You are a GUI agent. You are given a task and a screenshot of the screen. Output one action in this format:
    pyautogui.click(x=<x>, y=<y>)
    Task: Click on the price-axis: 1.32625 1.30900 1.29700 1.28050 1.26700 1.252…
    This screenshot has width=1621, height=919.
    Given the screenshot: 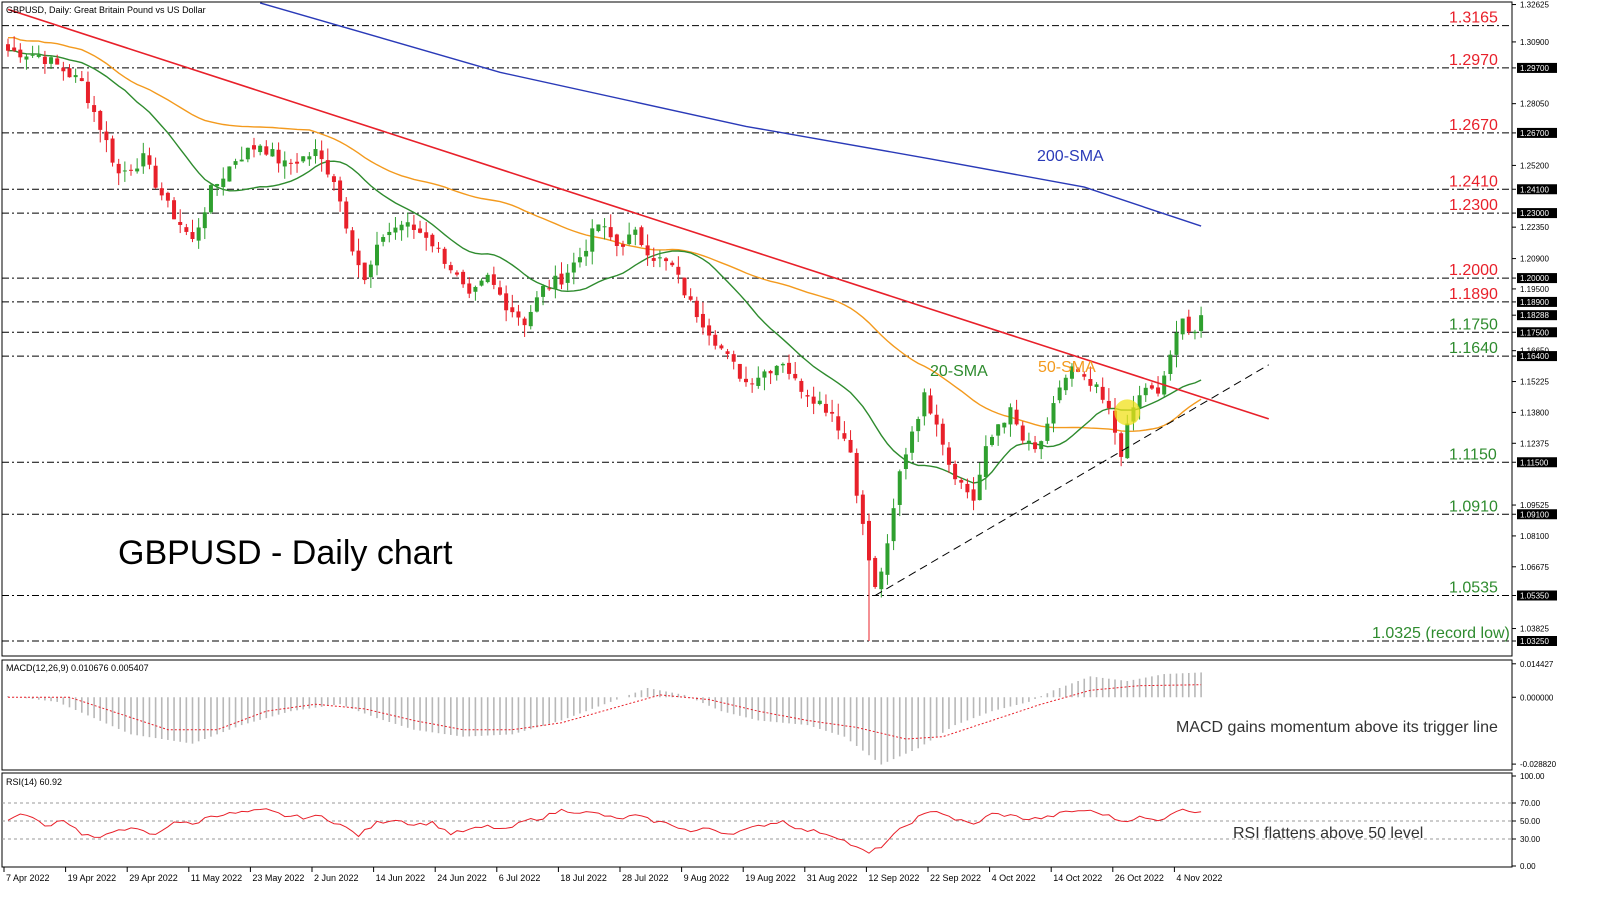 What is the action you would take?
    pyautogui.click(x=1534, y=323)
    